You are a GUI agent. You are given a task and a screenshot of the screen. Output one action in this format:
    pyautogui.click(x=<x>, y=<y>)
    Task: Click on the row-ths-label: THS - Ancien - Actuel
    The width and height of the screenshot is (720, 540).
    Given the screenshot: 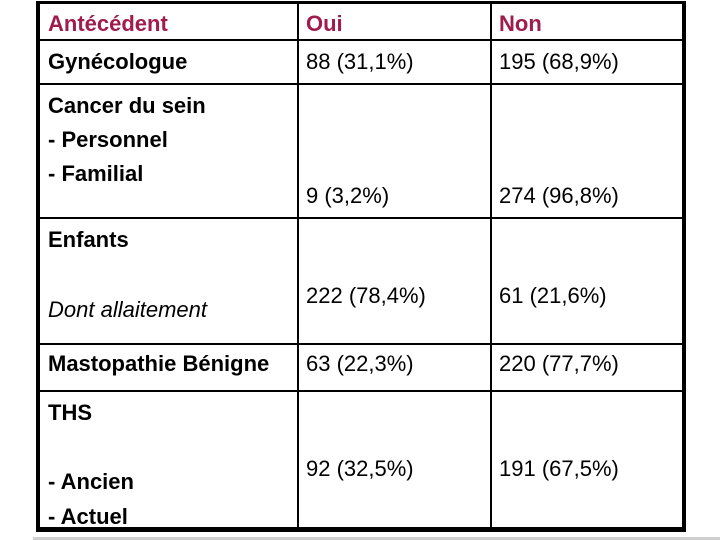 What is the action you would take?
    pyautogui.click(x=169, y=459)
    